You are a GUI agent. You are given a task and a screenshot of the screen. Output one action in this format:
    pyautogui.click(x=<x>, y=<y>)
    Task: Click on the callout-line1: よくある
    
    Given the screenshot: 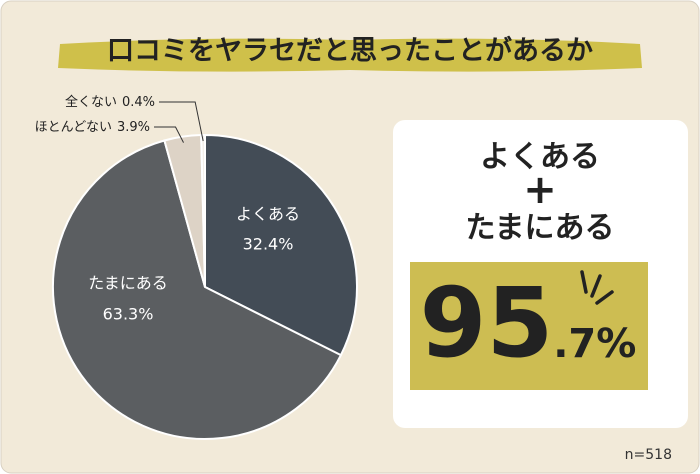 What is the action you would take?
    pyautogui.click(x=540, y=157)
    